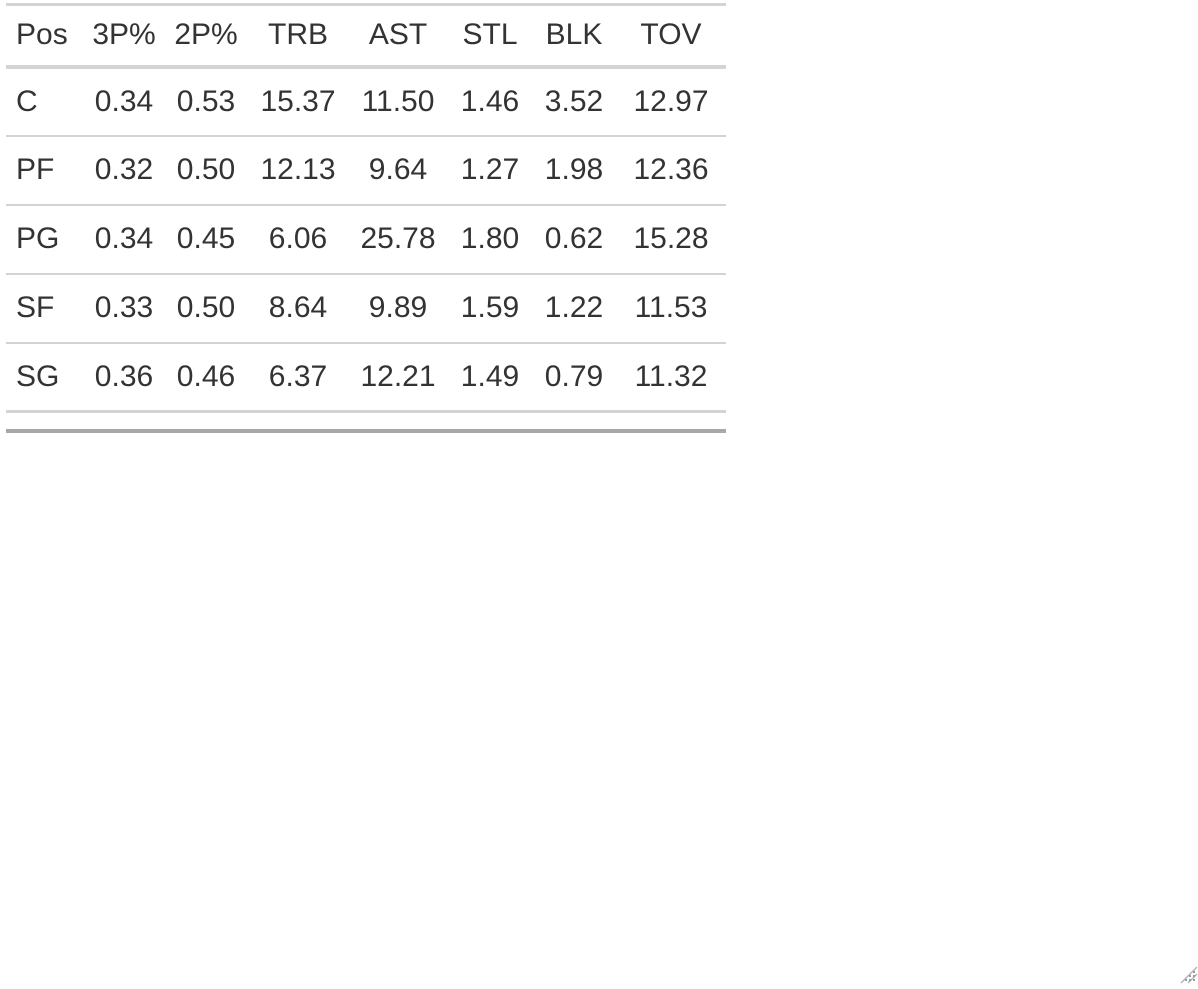 This screenshot has width=1198, height=989. What do you see at coordinates (45, 239) in the screenshot?
I see `cell-pos: PG` at bounding box center [45, 239].